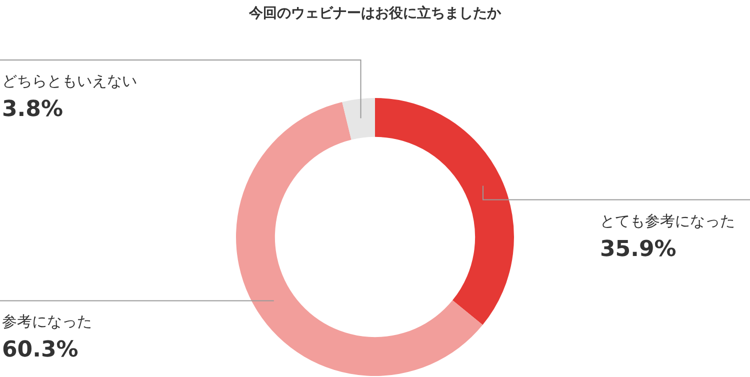 This screenshot has height=377, width=750. What do you see at coordinates (40, 350) in the screenshot?
I see `data-label: 60.3%` at bounding box center [40, 350].